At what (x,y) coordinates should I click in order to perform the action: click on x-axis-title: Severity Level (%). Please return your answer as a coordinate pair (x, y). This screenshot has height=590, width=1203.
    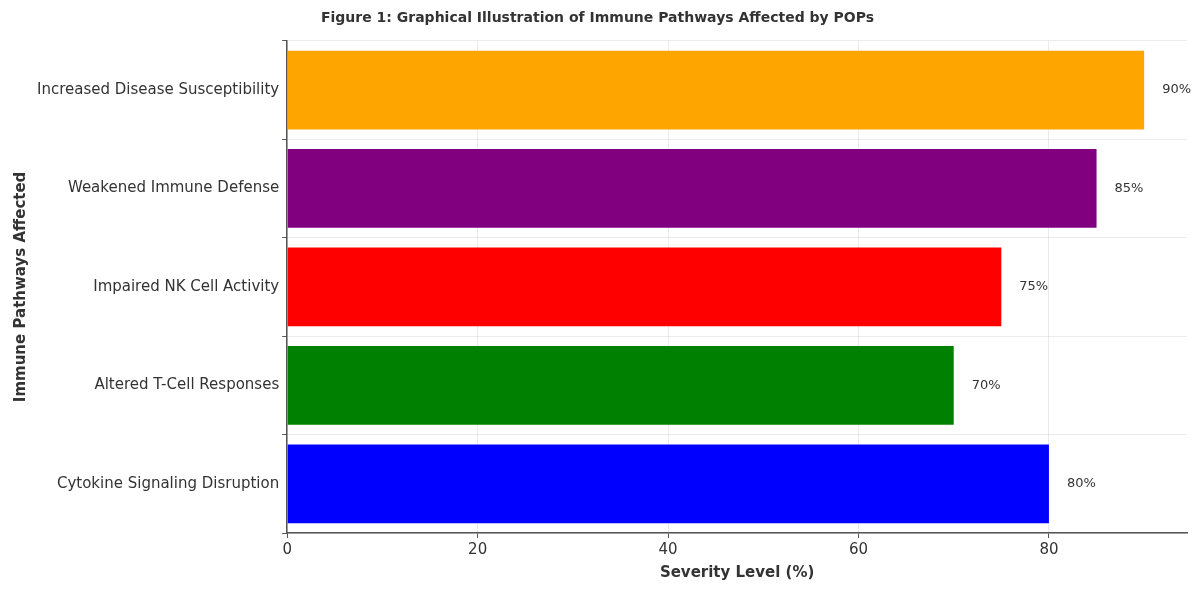
    Looking at the image, I should click on (737, 571).